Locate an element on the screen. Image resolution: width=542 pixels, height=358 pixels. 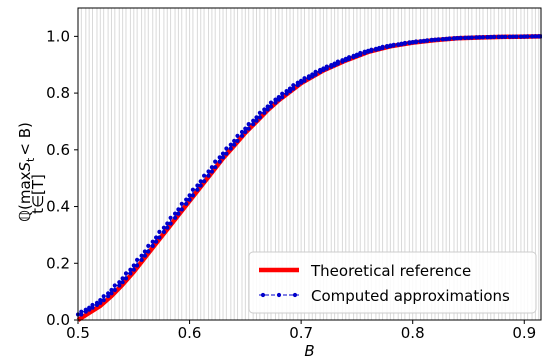
legend-box is located at coordinates (392, 282).